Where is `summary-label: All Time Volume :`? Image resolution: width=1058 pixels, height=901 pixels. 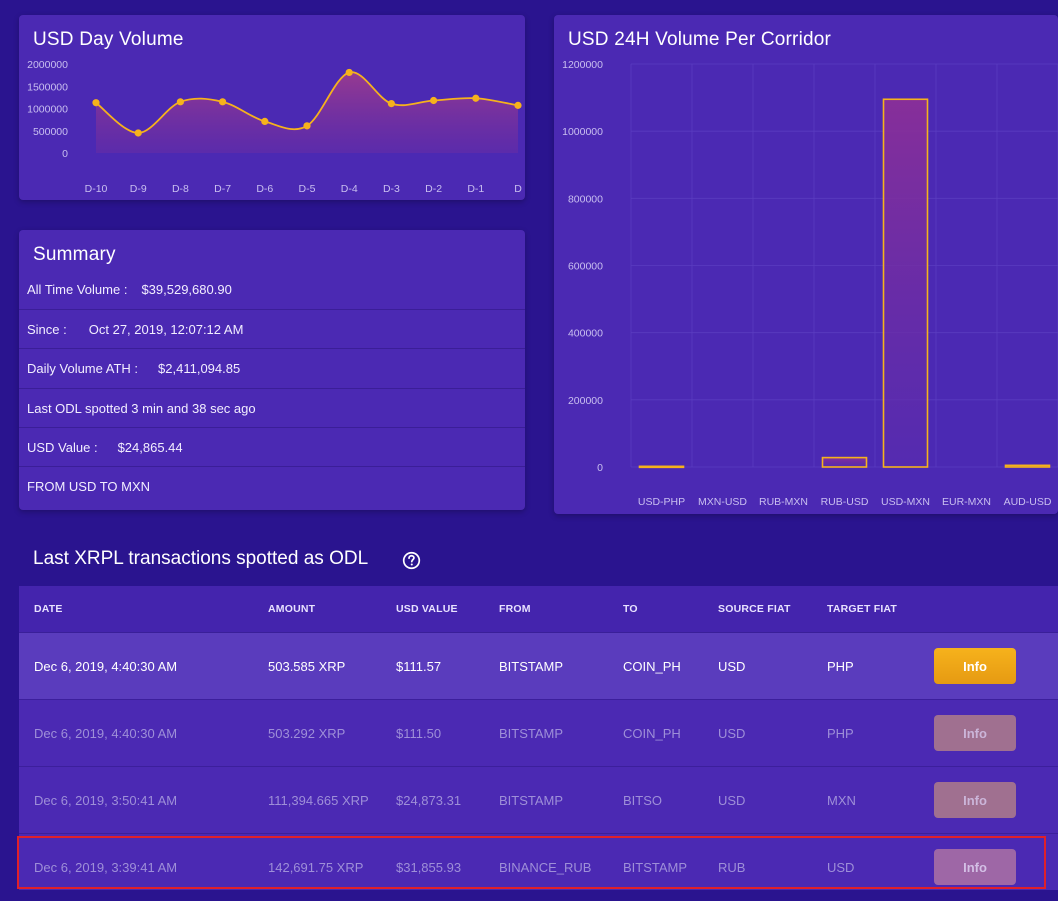
summary-label: All Time Volume : is located at coordinates (77, 289).